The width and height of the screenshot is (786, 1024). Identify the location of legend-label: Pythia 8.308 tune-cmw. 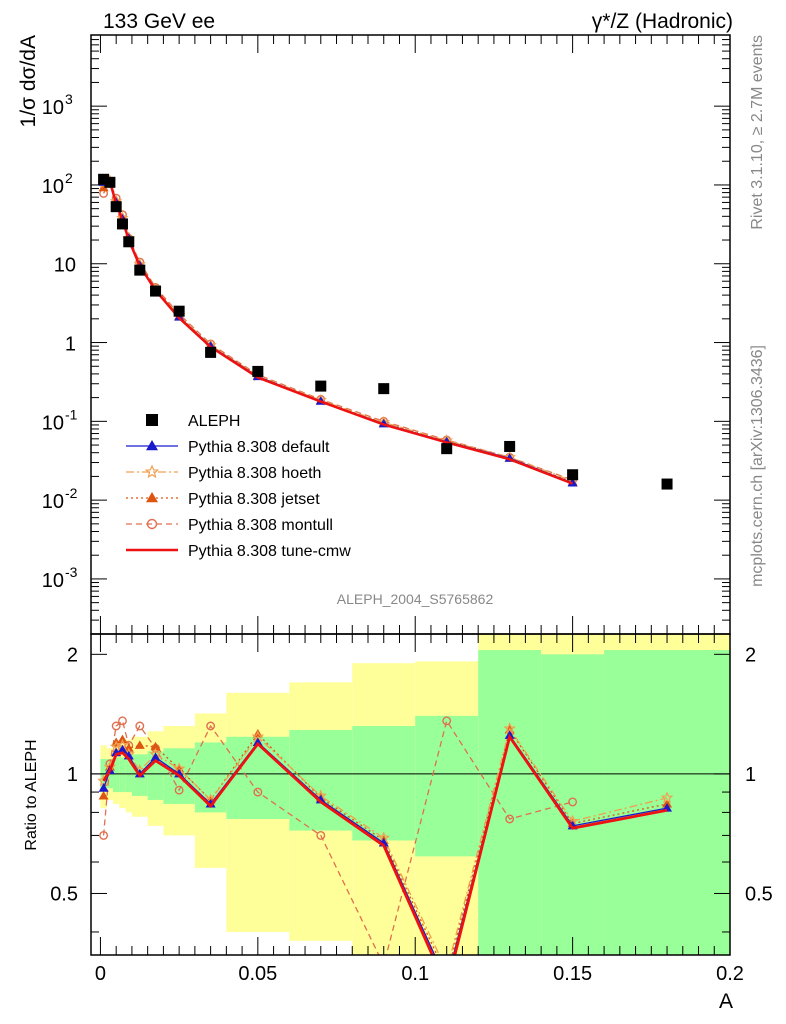
(269, 551).